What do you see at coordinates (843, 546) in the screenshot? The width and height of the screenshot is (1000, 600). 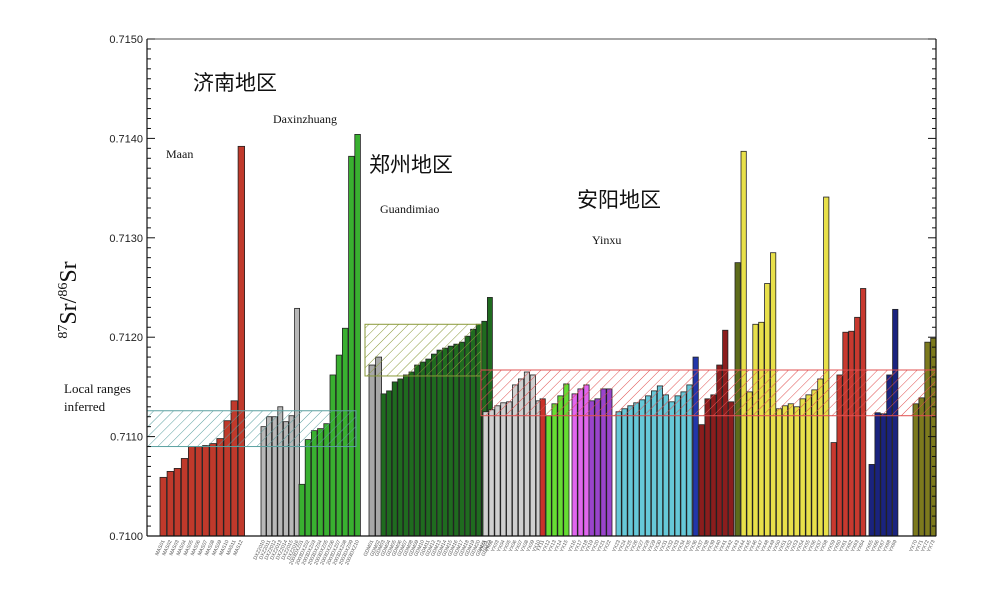 I see `category-label: YX61` at bounding box center [843, 546].